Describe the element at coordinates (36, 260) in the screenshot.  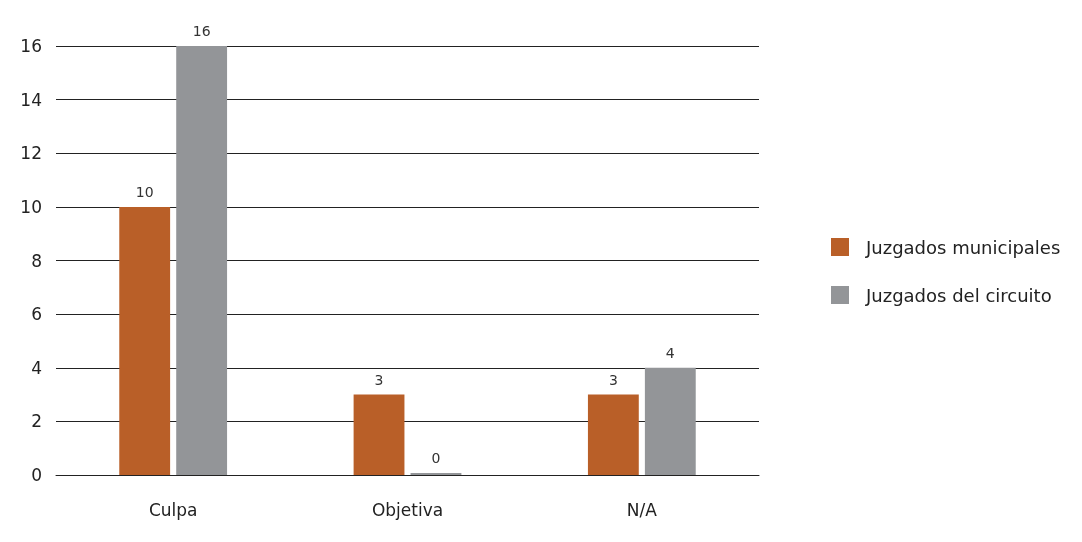
I see `y-tick-label: 8` at that location.